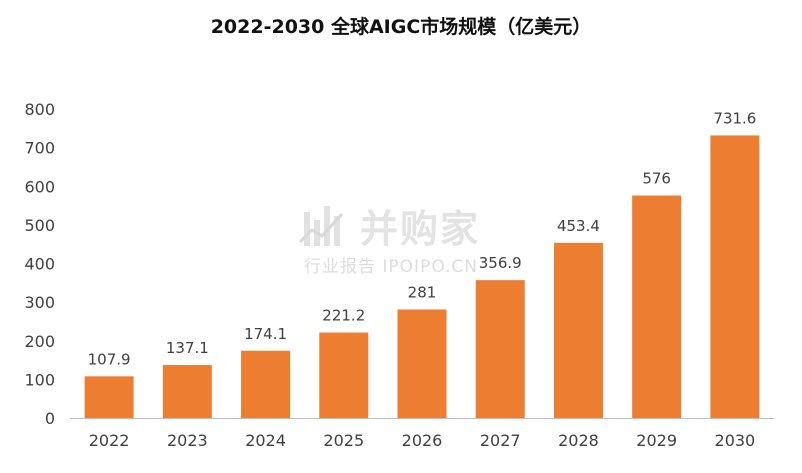 This screenshot has width=802, height=473. What do you see at coordinates (265, 334) in the screenshot?
I see `data-label: 174.1` at bounding box center [265, 334].